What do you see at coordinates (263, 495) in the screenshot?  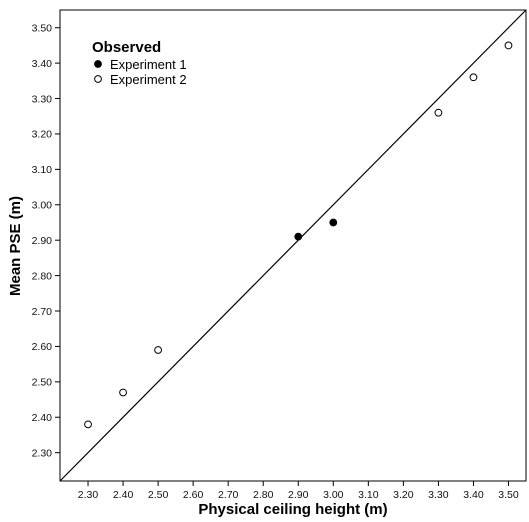 I see `x-tick-label: 2.80` at bounding box center [263, 495].